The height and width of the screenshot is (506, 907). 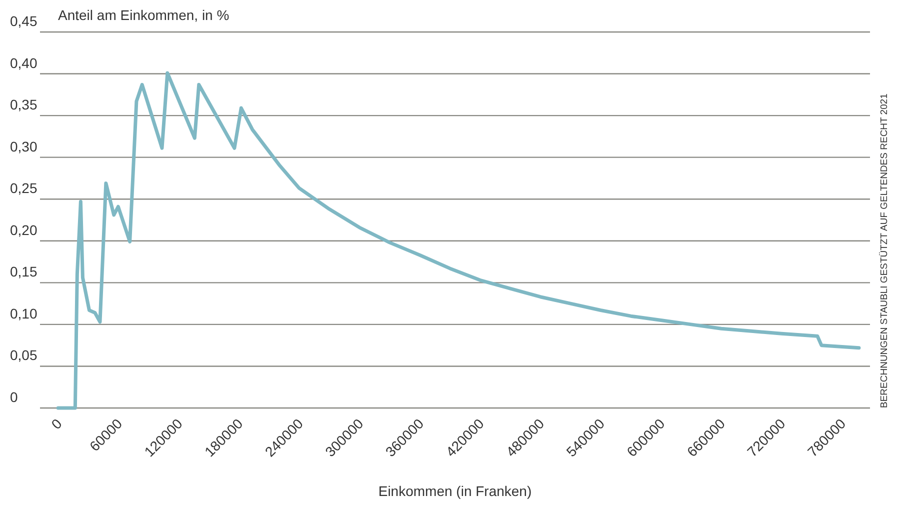 I want to click on x-axis-title: Einkommen (in Franken), so click(x=455, y=491).